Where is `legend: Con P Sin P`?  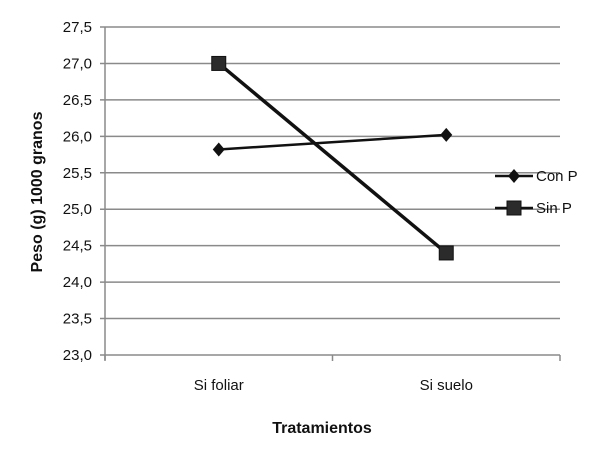
legend: Con P Sin P is located at coordinates (536, 192).